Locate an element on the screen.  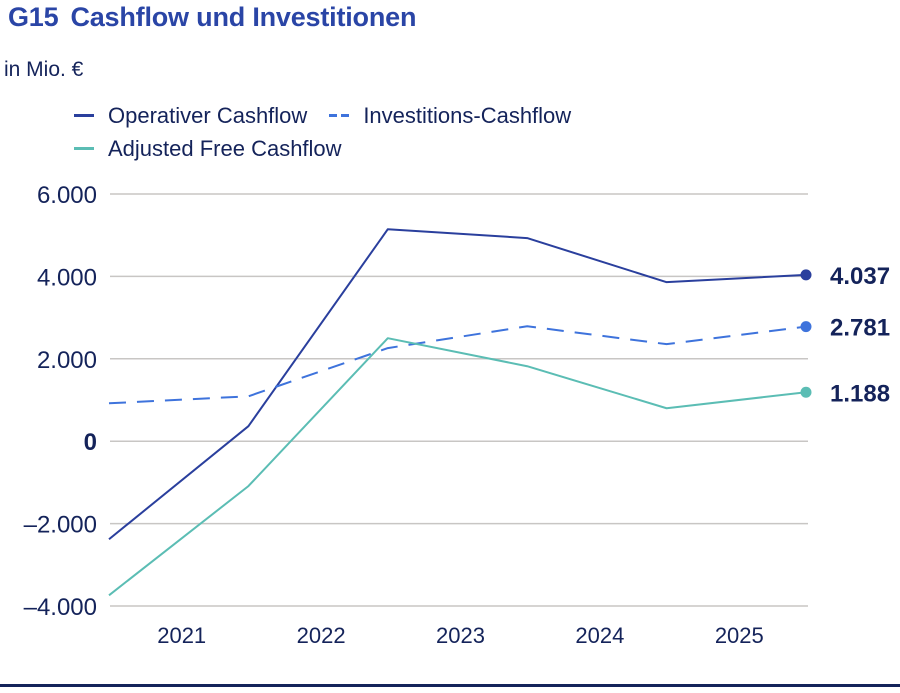
y-tick-label: 0 is located at coordinates (90, 442).